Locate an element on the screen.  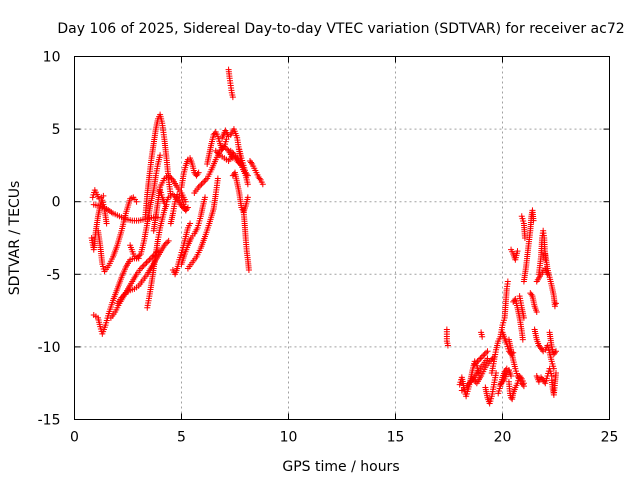
y-tick-label: -15 is located at coordinates (49, 421).